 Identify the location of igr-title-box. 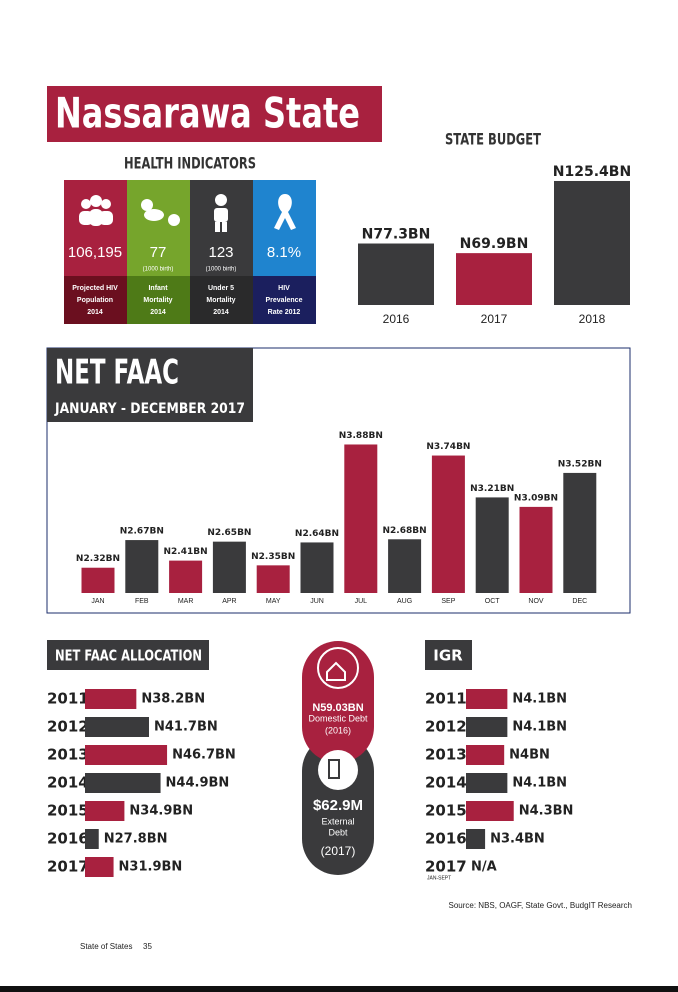
(448, 655).